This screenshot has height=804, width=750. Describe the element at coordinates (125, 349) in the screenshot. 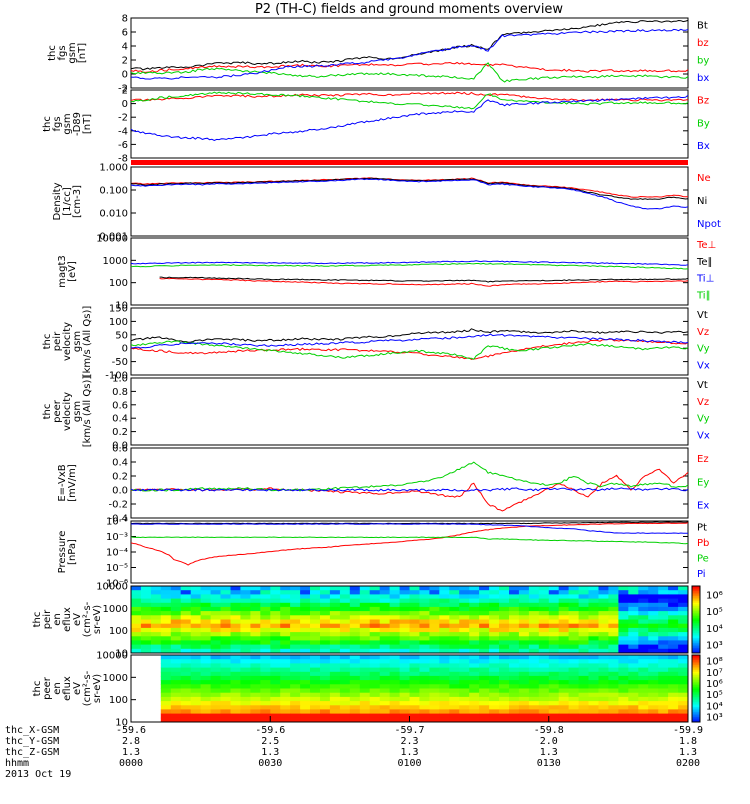

I see `ytick-label-peir_velocity-3: 0` at that location.